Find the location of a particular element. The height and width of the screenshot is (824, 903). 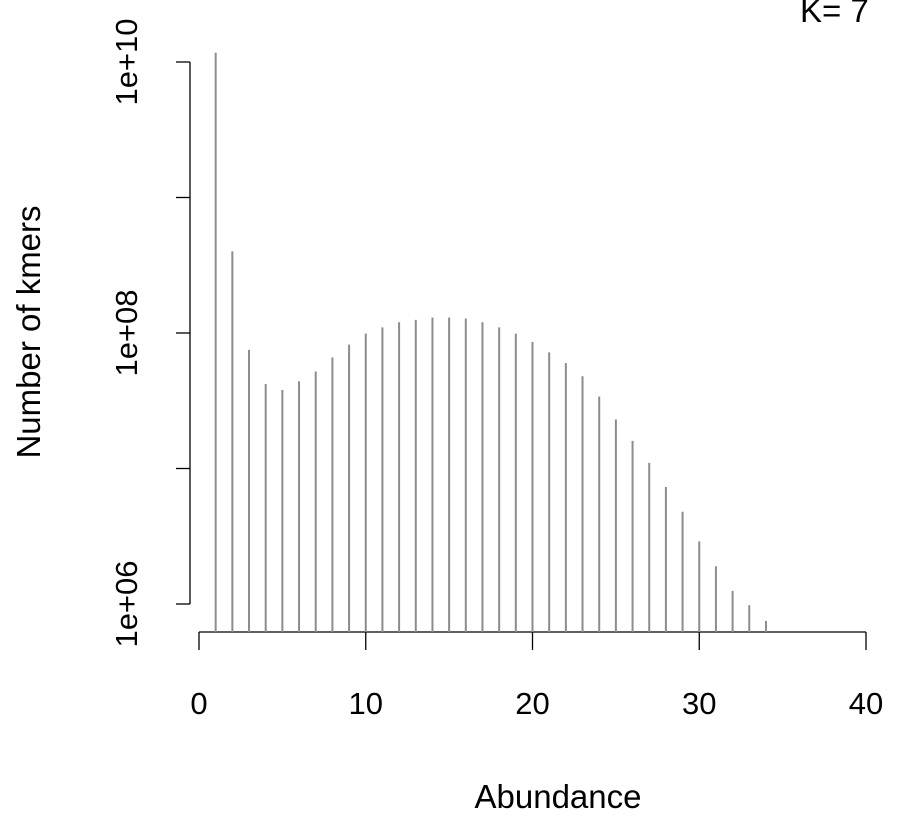

x-tick-label: 30 is located at coordinates (699, 703).